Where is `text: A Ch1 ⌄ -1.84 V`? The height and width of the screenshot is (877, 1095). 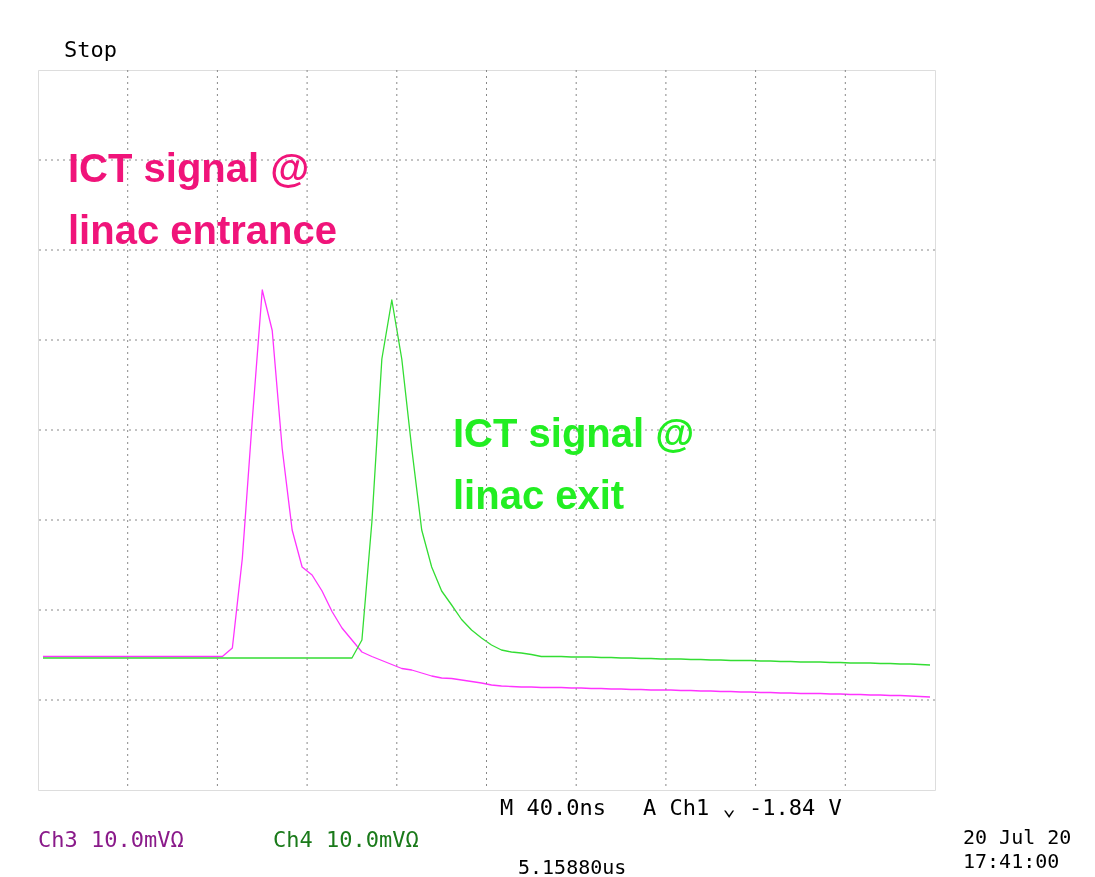 text: A Ch1 ⌄ -1.84 V is located at coordinates (742, 807).